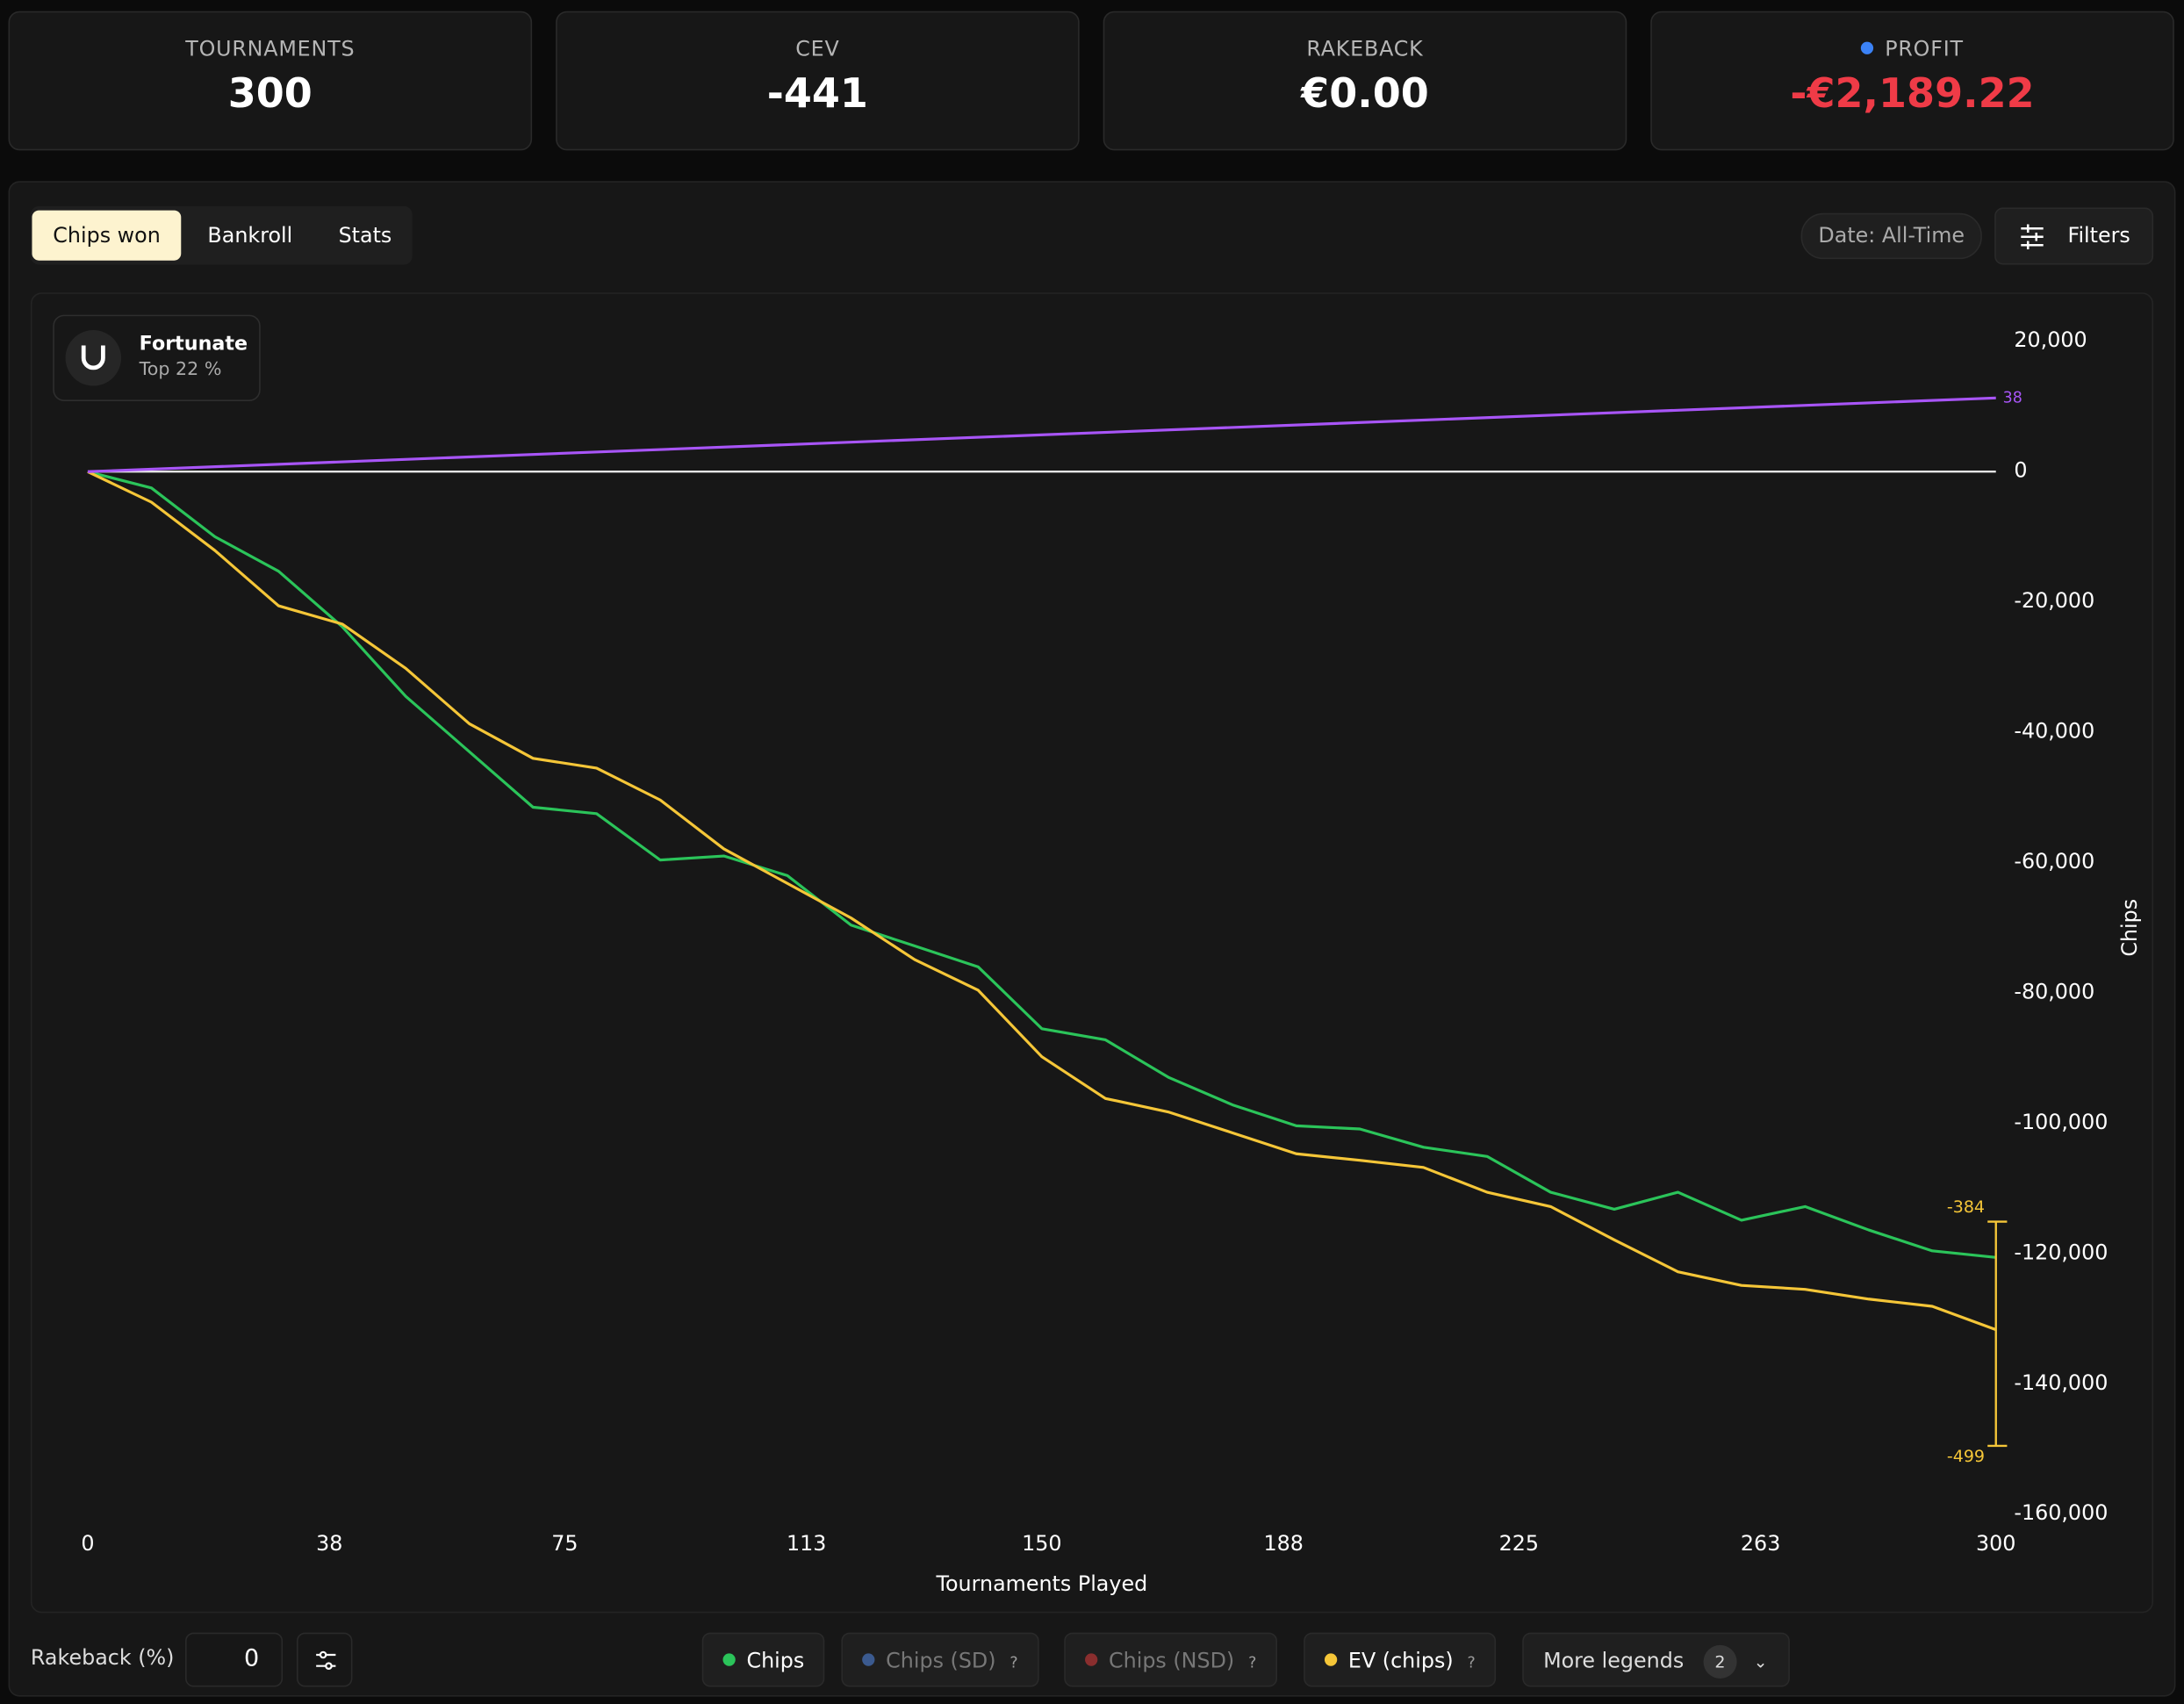 The image size is (2184, 1704). Describe the element at coordinates (234, 1659) in the screenshot. I see `rakeback-input: 0` at that location.